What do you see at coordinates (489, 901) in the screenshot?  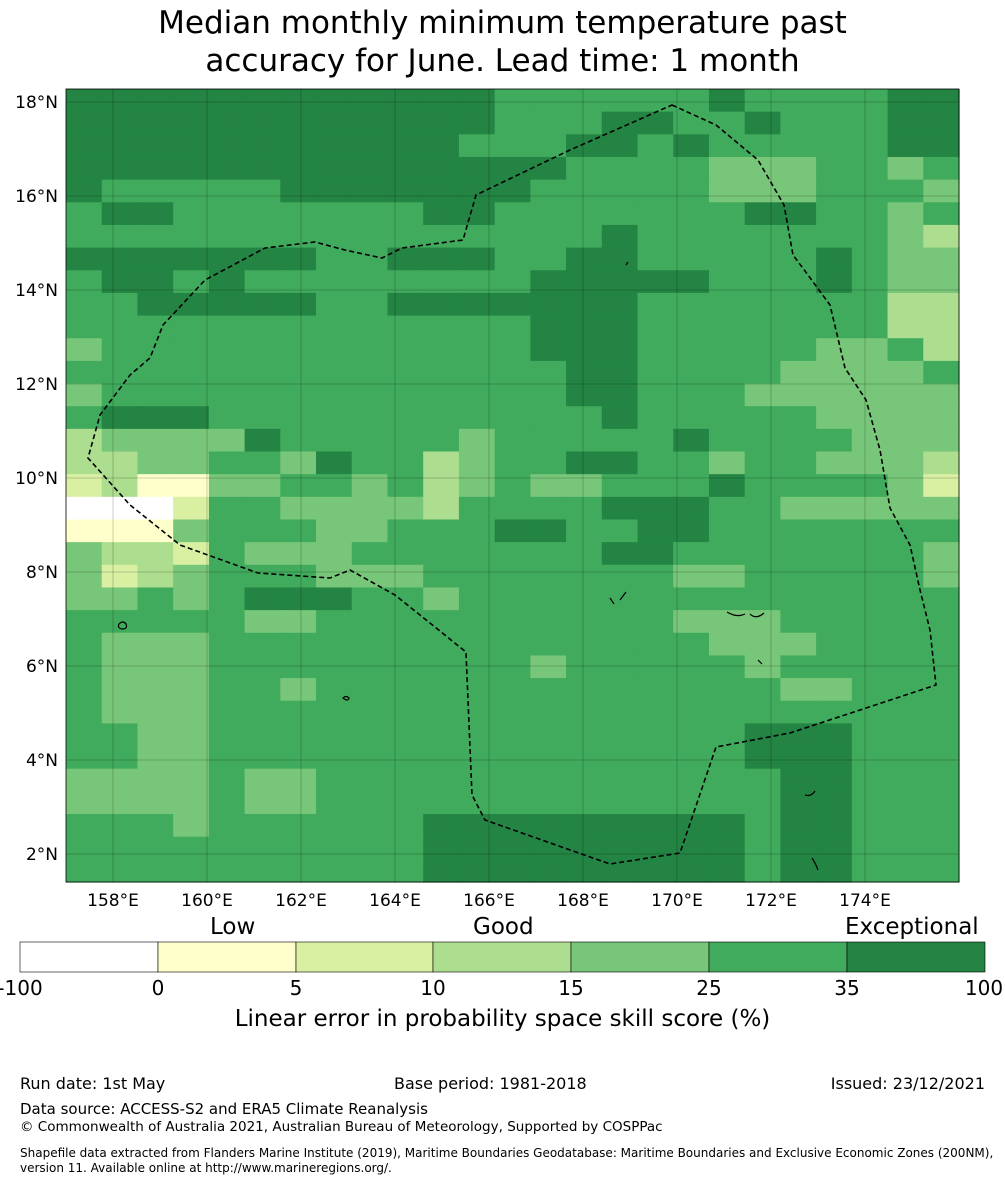 I see `longitude-label: 166°E` at bounding box center [489, 901].